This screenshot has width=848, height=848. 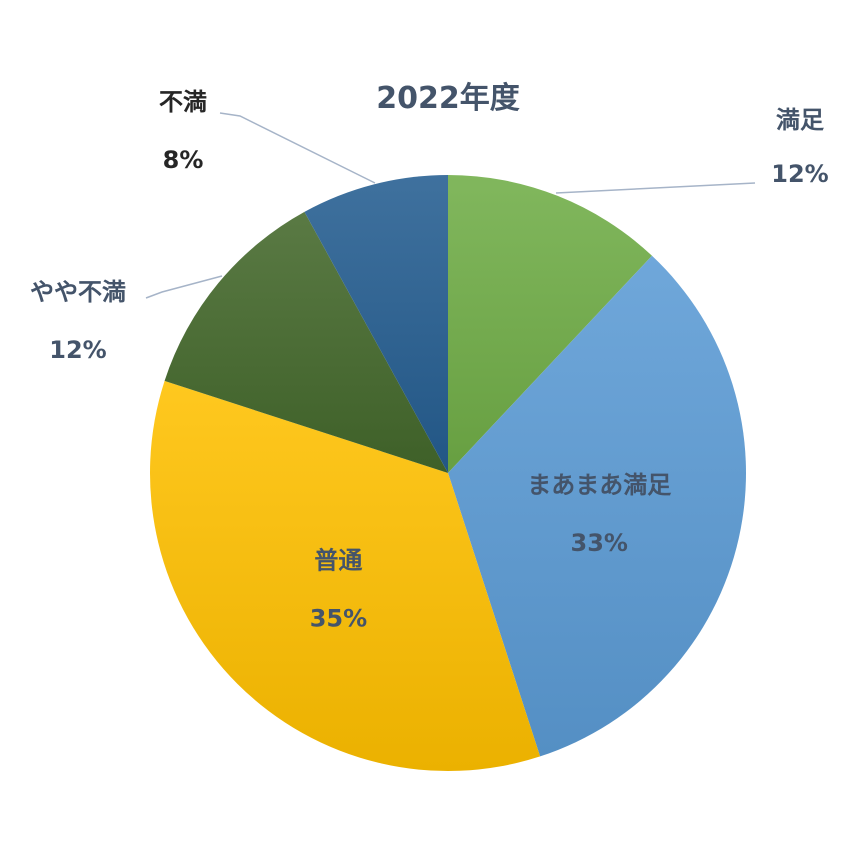 What do you see at coordinates (78, 292) in the screenshot?
I see `slice-label-3: やや不満` at bounding box center [78, 292].